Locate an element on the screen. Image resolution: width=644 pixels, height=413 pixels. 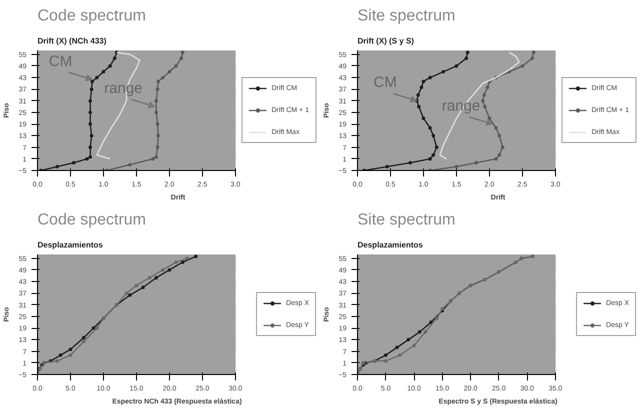
chart-subtitle: Drift (X) (S y S) is located at coordinates (386, 41).